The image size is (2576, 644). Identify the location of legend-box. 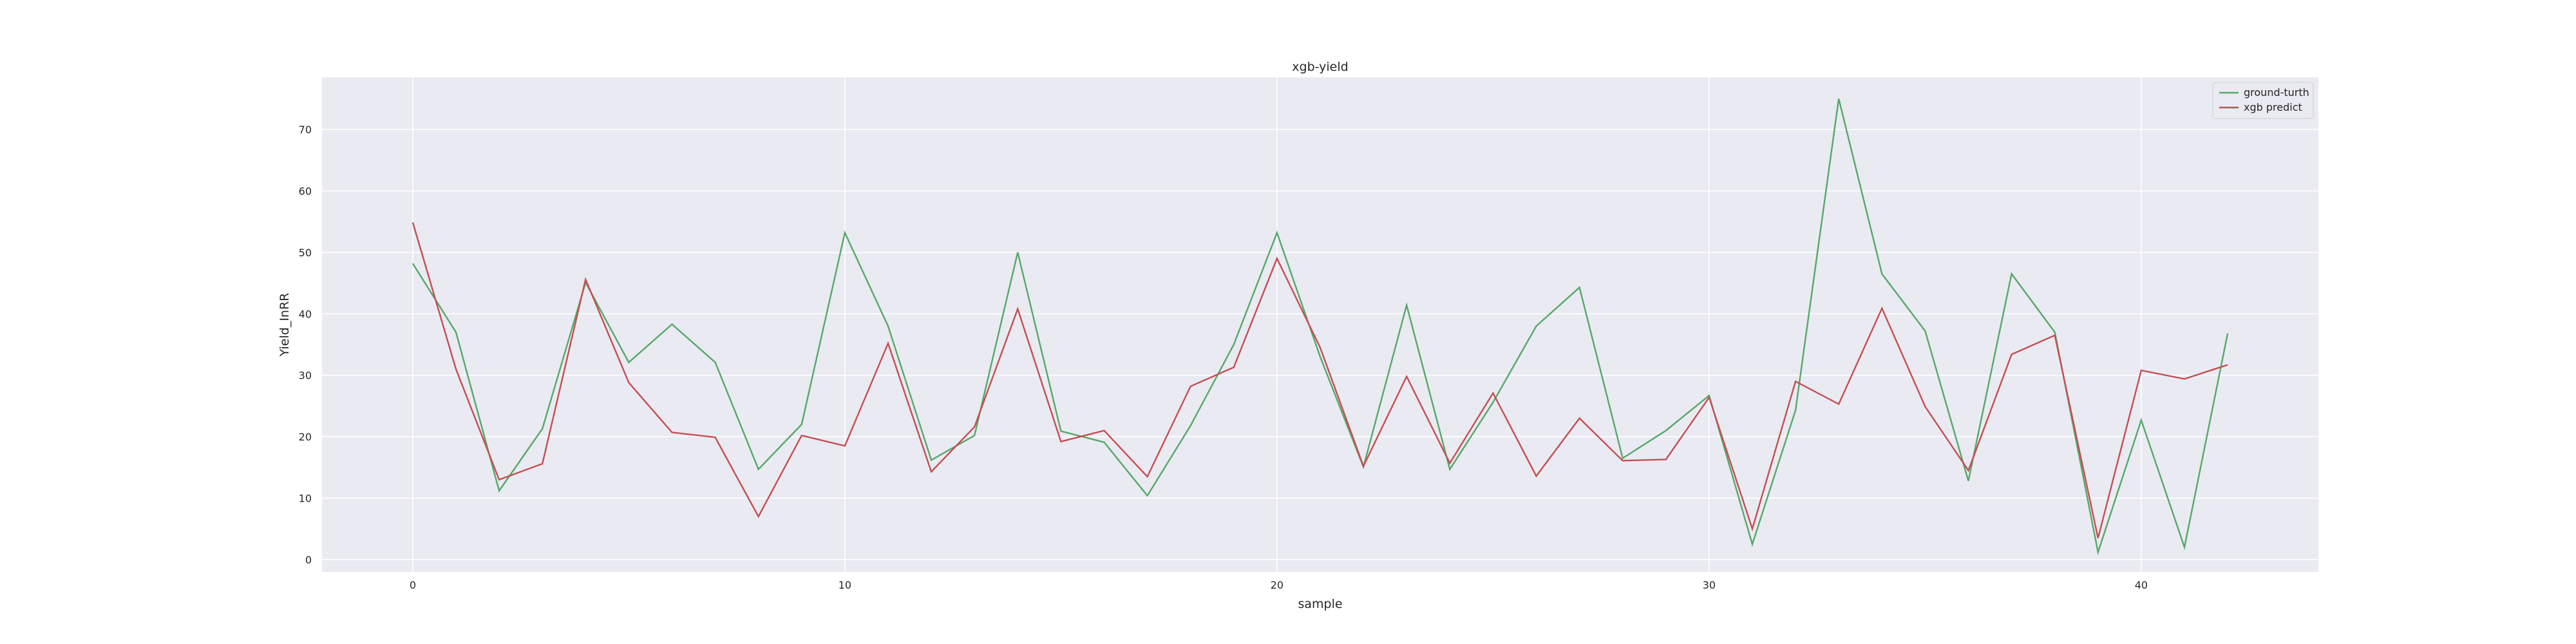
(2263, 100).